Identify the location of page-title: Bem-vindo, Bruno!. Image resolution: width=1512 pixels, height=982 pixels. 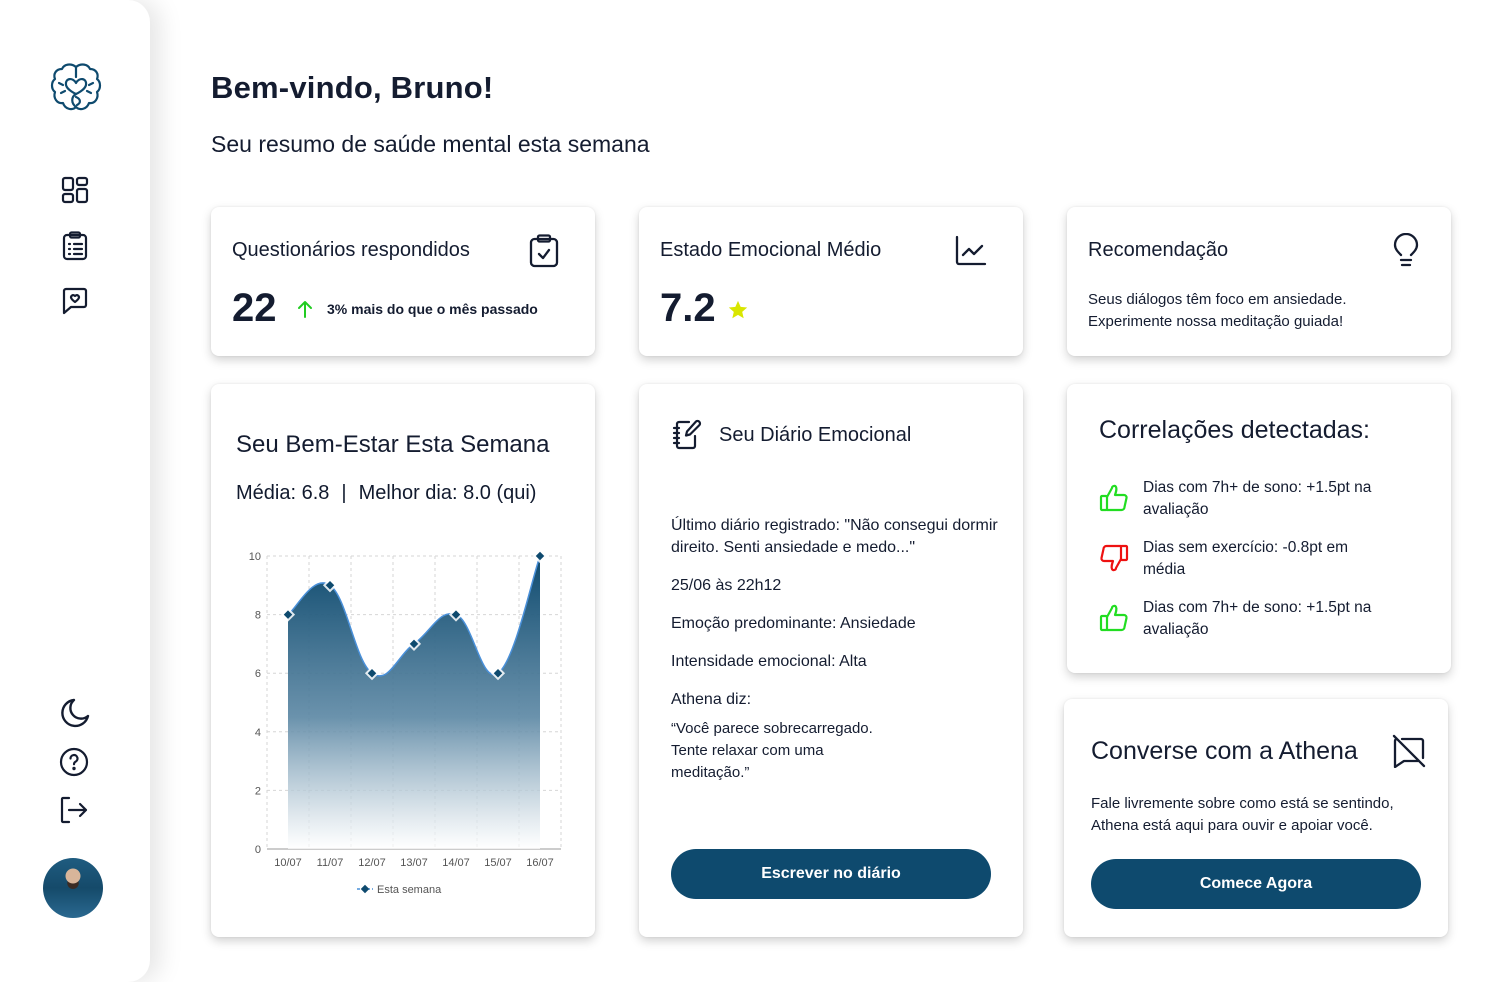
(352, 87).